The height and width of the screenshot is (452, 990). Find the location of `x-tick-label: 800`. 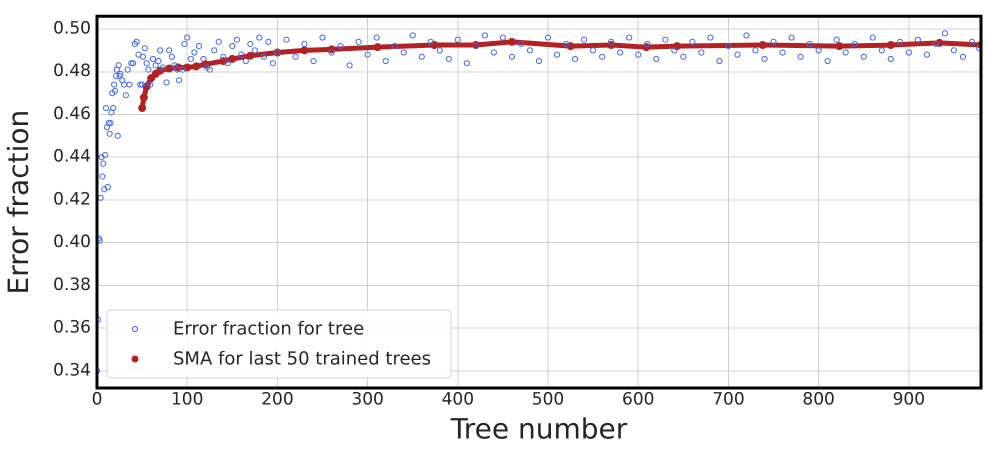

x-tick-label: 800 is located at coordinates (818, 400).